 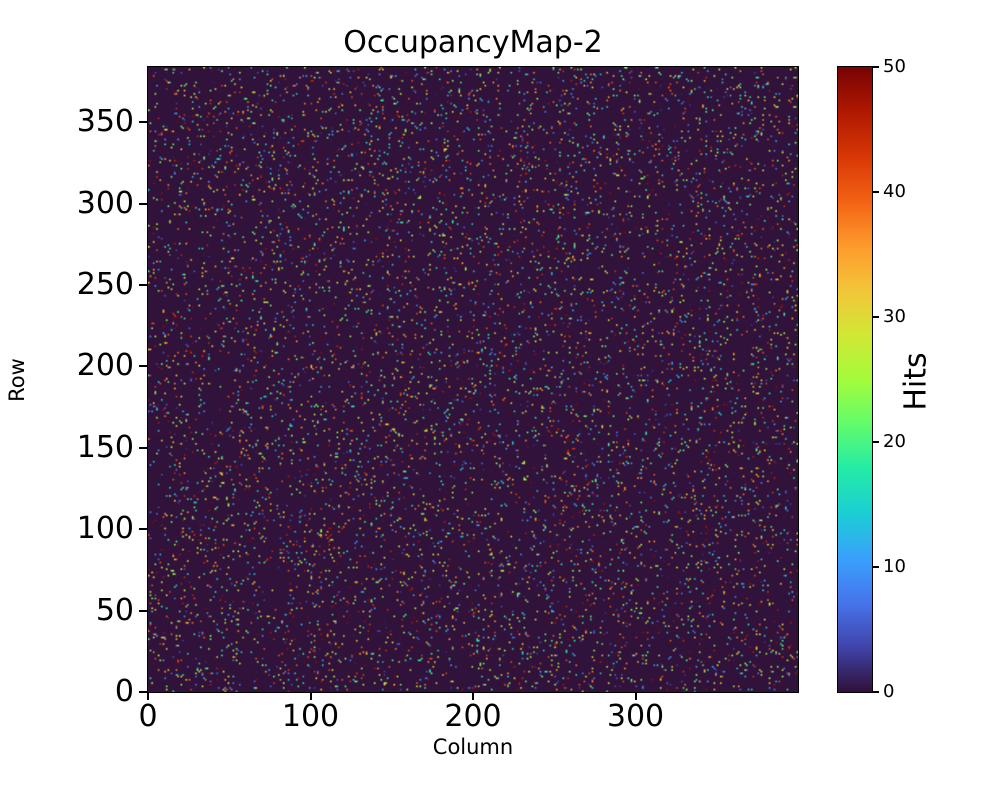 What do you see at coordinates (635, 716) in the screenshot?
I see `x-tick-label: 300` at bounding box center [635, 716].